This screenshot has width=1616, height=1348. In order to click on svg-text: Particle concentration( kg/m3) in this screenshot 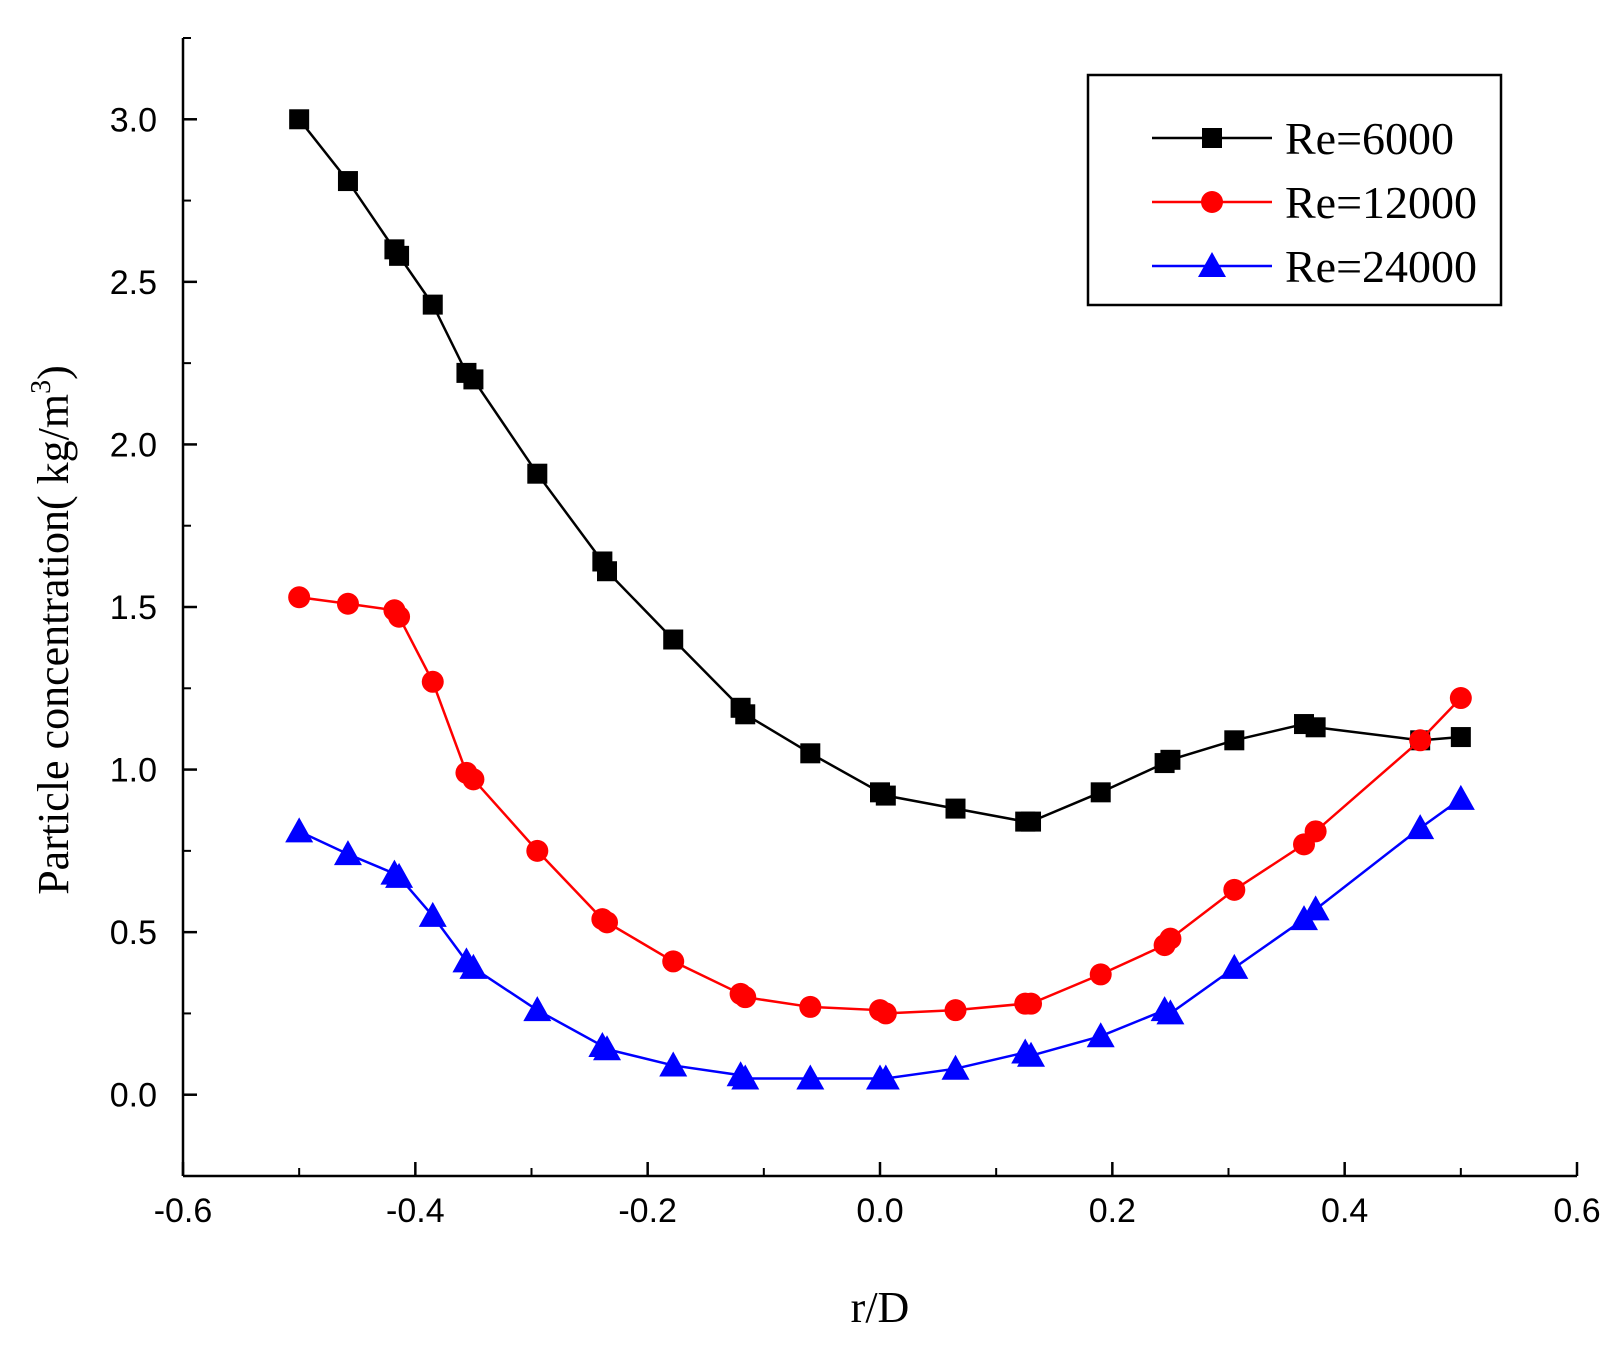, I will do `click(52, 630)`.